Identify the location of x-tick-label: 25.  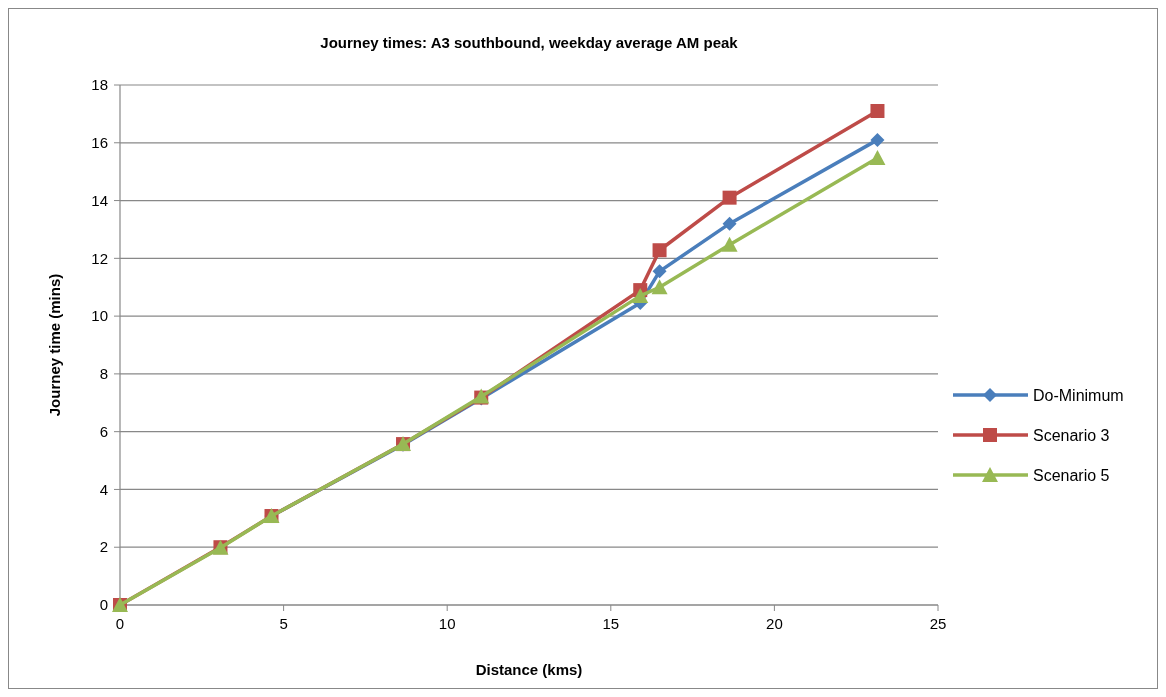
(938, 623).